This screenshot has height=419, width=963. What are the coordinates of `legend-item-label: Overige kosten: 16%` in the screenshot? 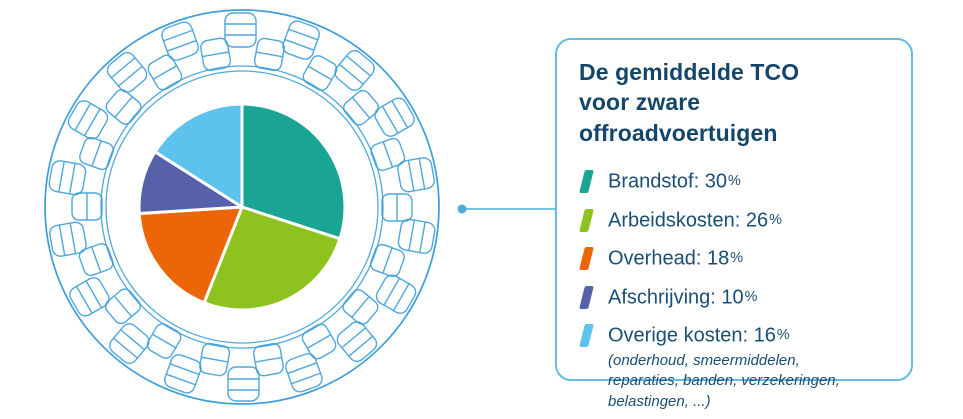 It's located at (699, 335).